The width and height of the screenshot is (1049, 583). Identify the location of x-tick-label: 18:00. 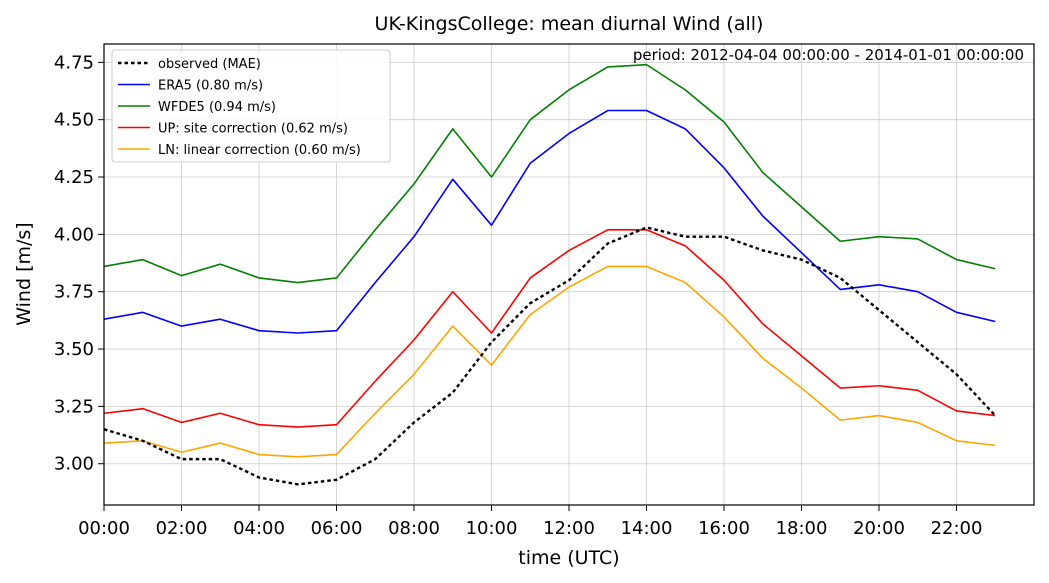
(802, 528).